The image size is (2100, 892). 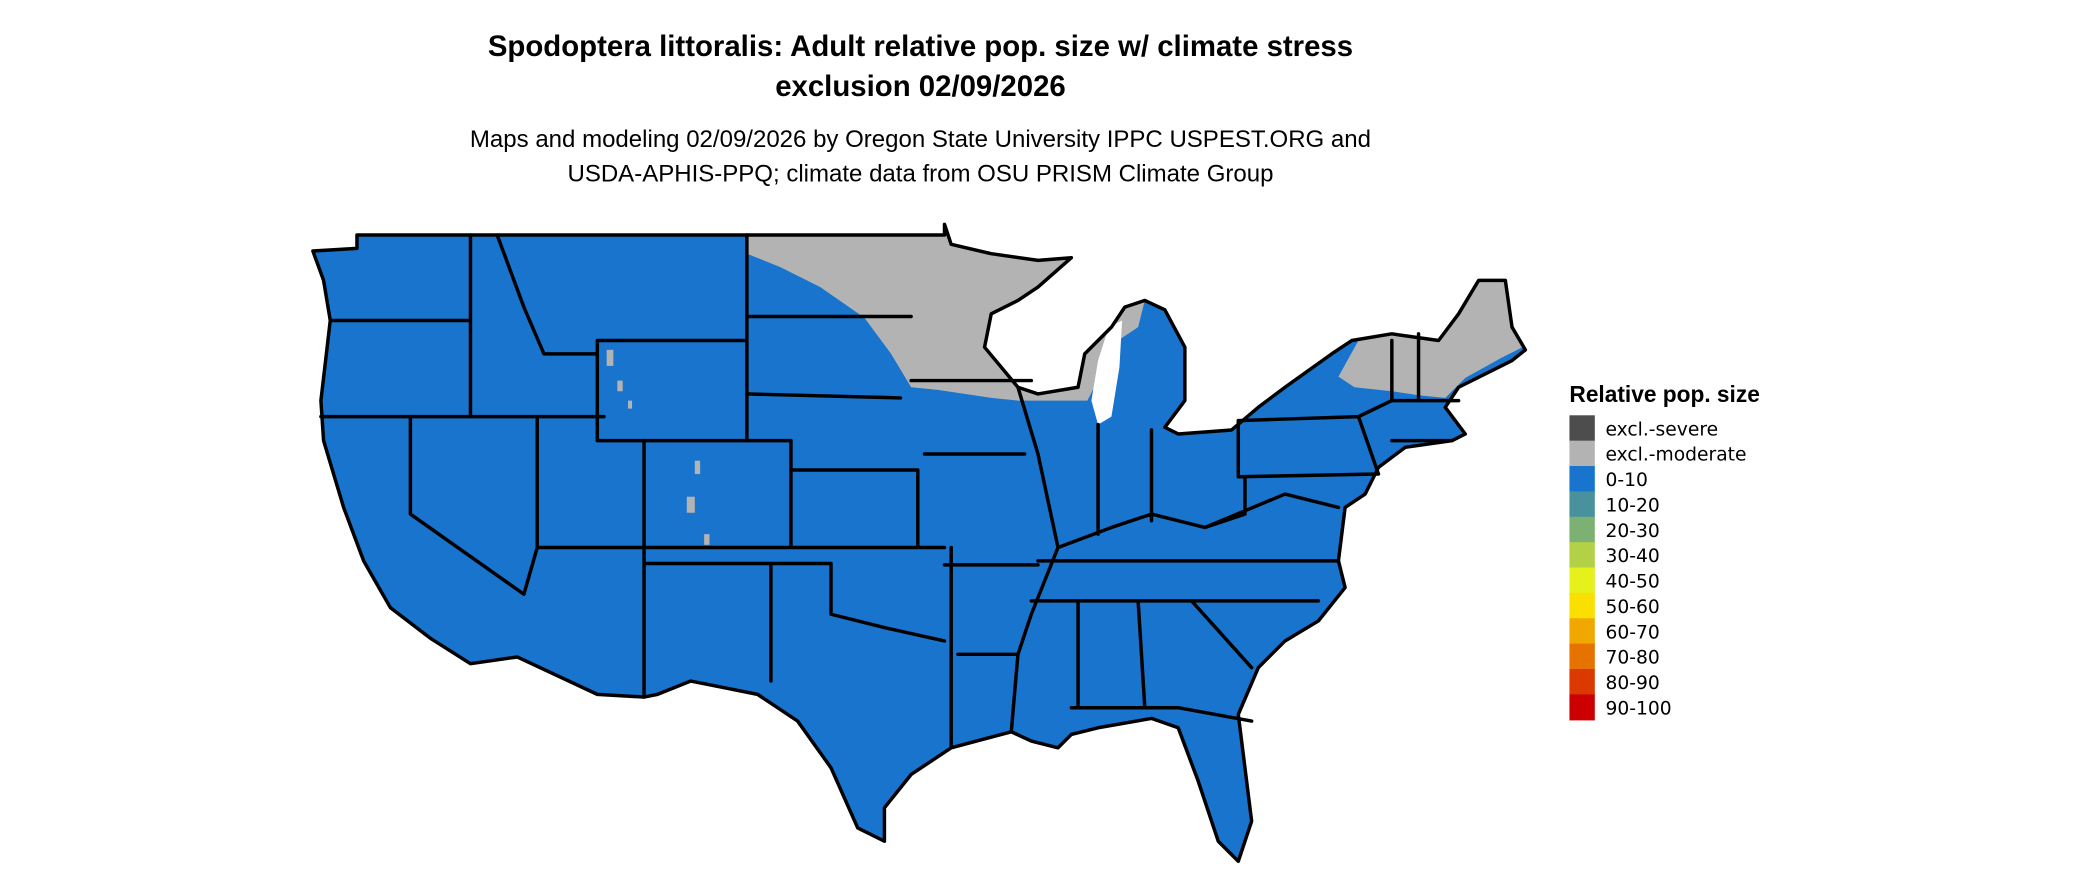 What do you see at coordinates (1632, 582) in the screenshot?
I see `legend-label: 40-50` at bounding box center [1632, 582].